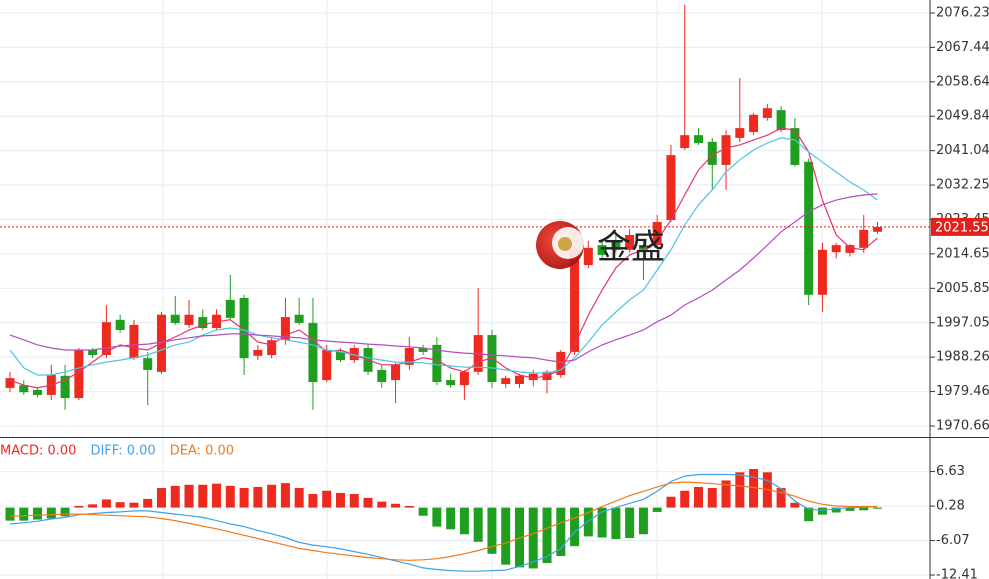 The image size is (989, 579). I want to click on y-tick-label: 2041.04, so click(962, 150).